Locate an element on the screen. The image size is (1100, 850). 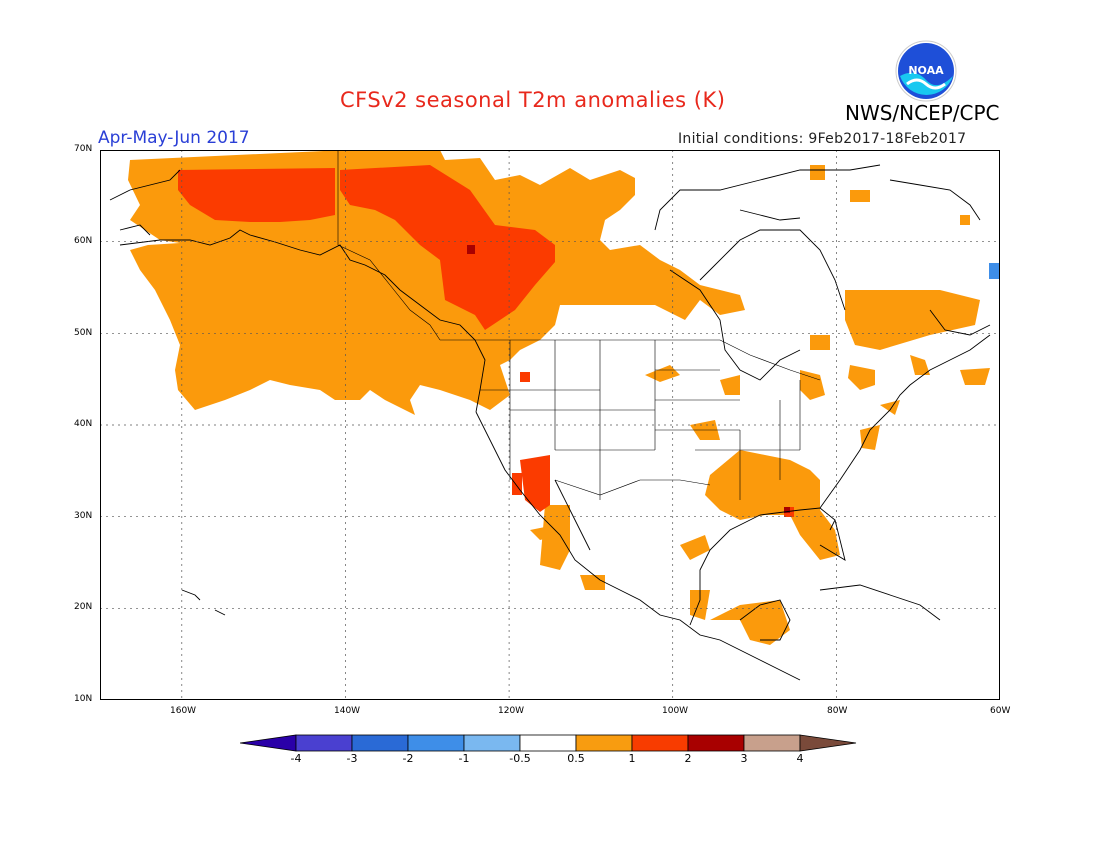
initial-conditions-label: Initial conditions: 9Feb2017-18Feb2017 is located at coordinates (822, 139).